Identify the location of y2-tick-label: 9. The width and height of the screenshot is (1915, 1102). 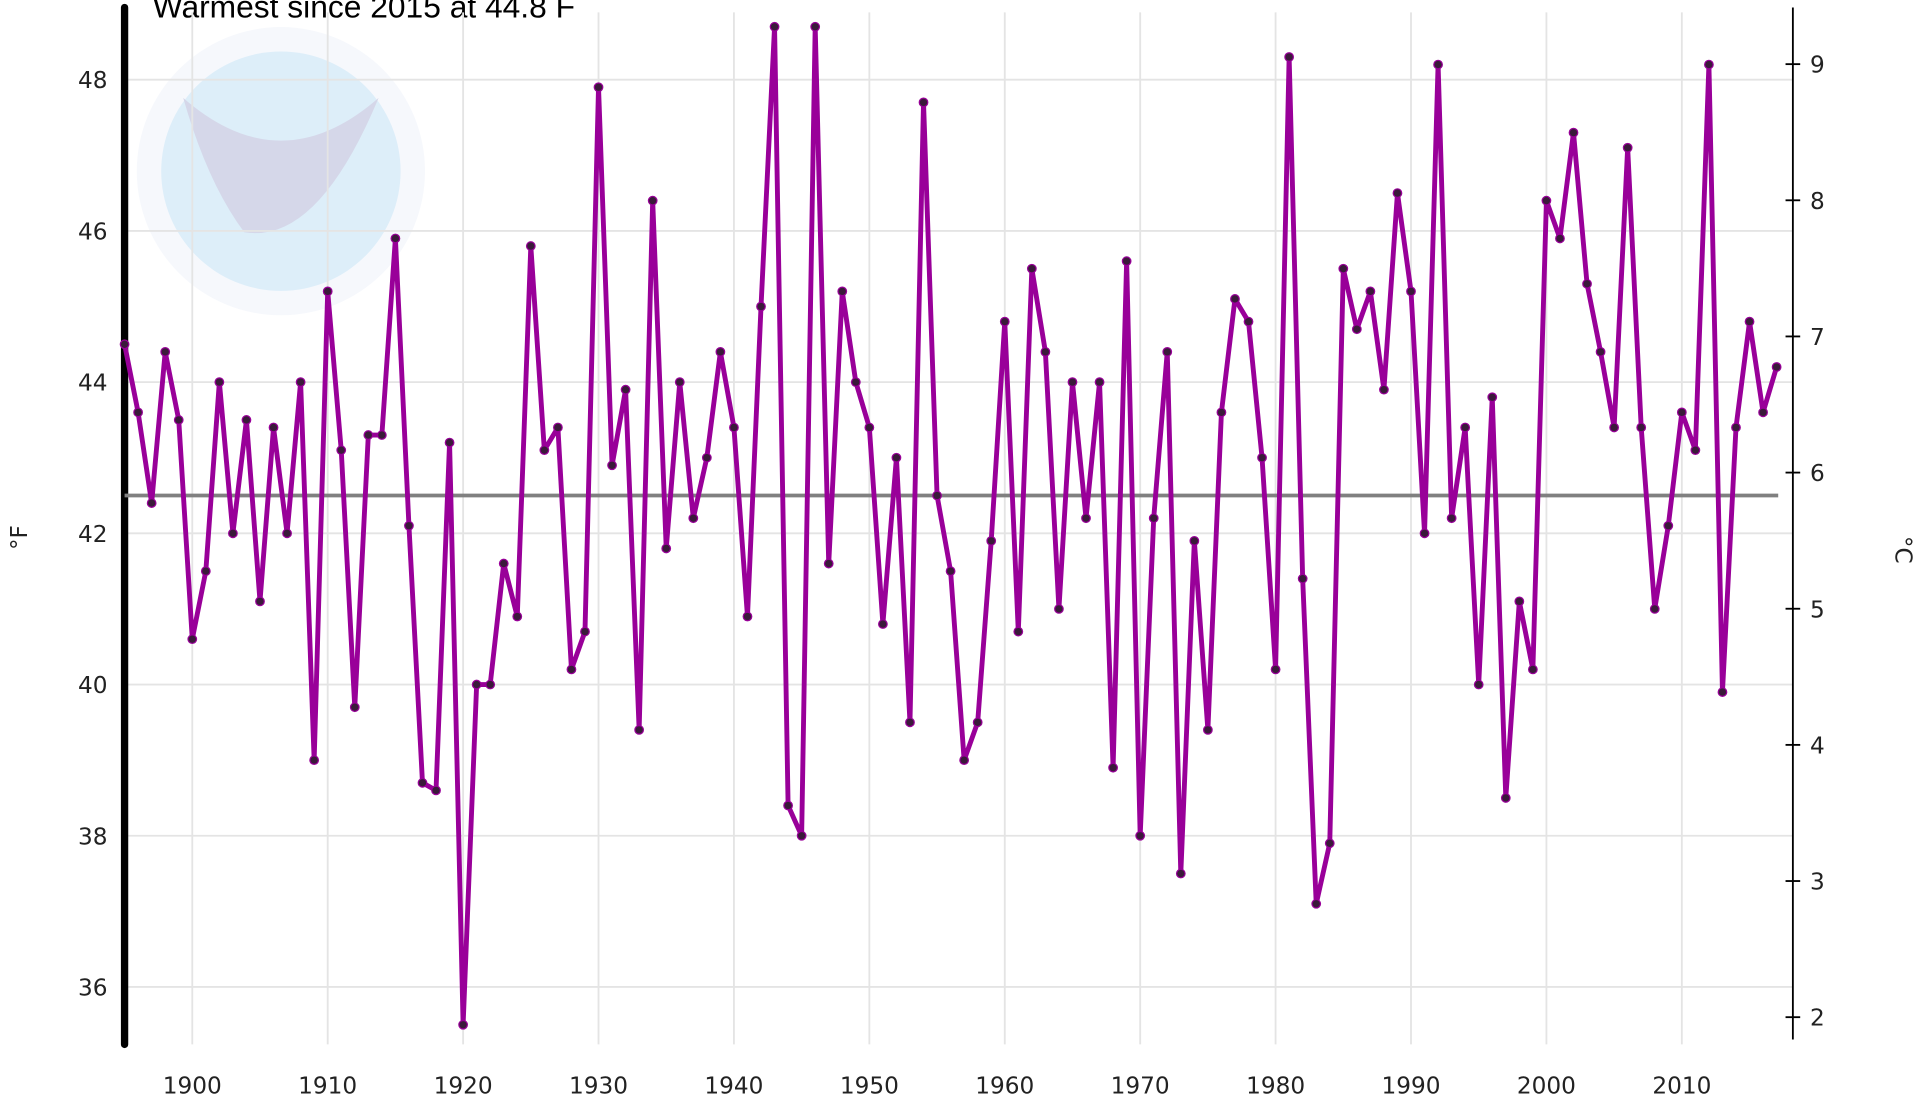
(1817, 65).